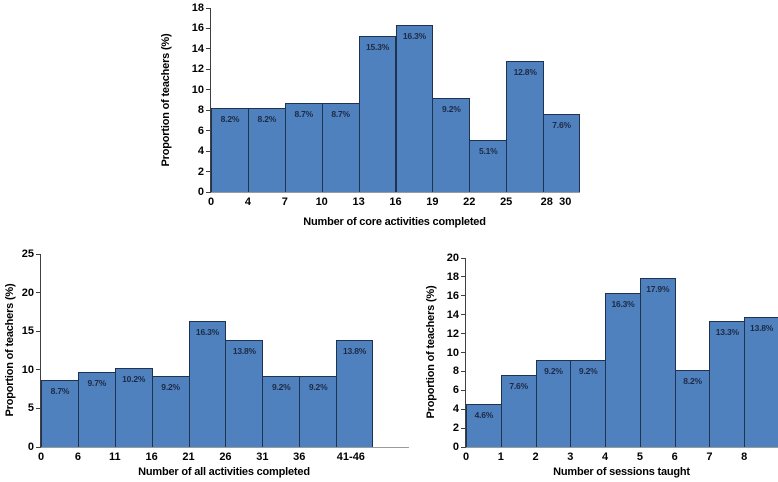 This screenshot has height=482, width=778. What do you see at coordinates (588, 403) in the screenshot?
I see `bar: 9.2%` at bounding box center [588, 403].